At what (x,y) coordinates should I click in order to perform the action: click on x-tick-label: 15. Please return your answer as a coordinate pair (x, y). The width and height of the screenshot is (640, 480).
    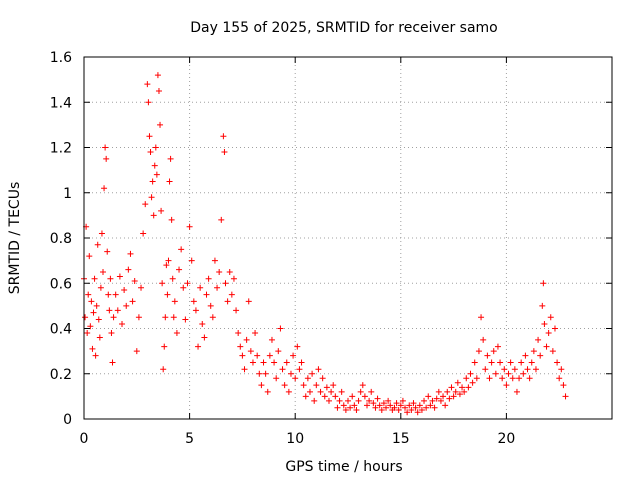
    Looking at the image, I should click on (401, 439).